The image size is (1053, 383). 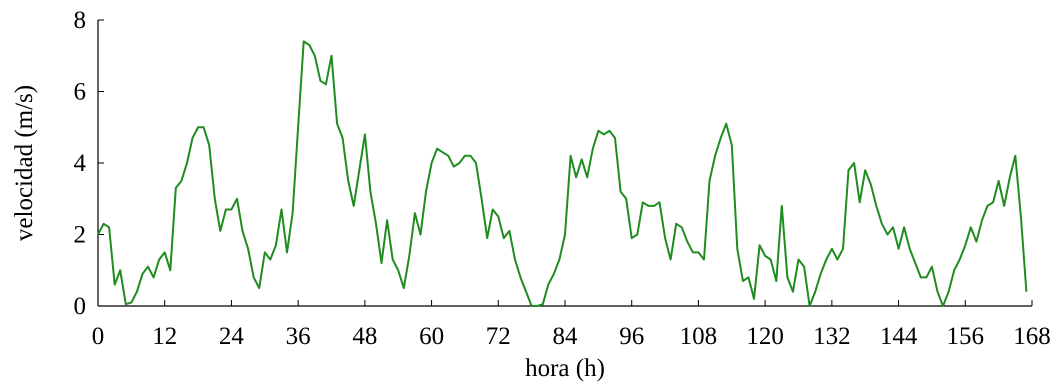 I want to click on x-axis-ticks: 0 12 24 36 48 60 72 84 96 108 120 132 144 156 168, so click(x=571, y=325).